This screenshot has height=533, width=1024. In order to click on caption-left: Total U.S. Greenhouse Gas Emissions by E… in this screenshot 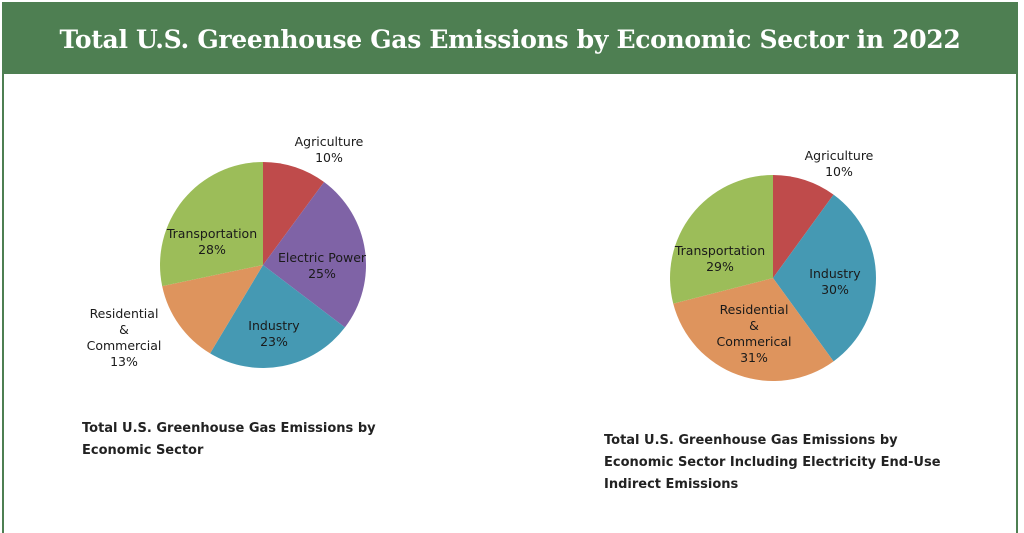, I will do `click(229, 439)`.